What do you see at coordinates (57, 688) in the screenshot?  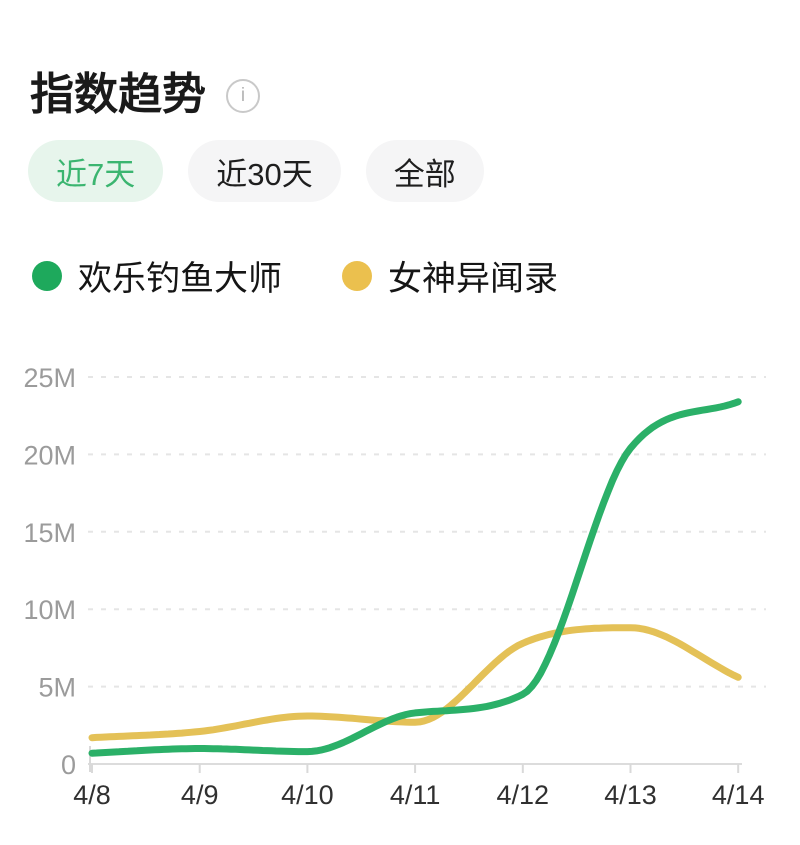 I see `y-axis-label: 5M` at bounding box center [57, 688].